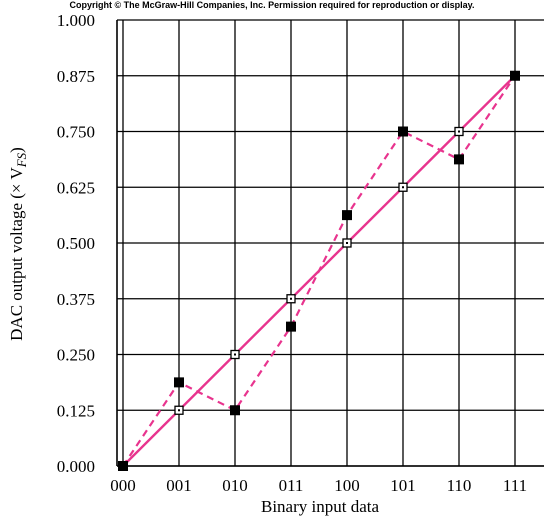  Describe the element at coordinates (318, 485) in the screenshot. I see `x-tick-labels: 000 001 010 011 100 101 110 111` at that location.